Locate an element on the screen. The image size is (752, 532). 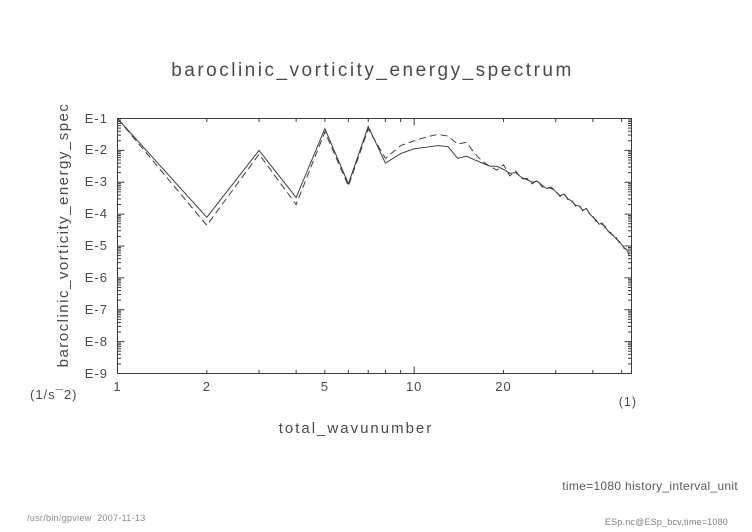
y-tick-label: E-4 is located at coordinates (96, 214).